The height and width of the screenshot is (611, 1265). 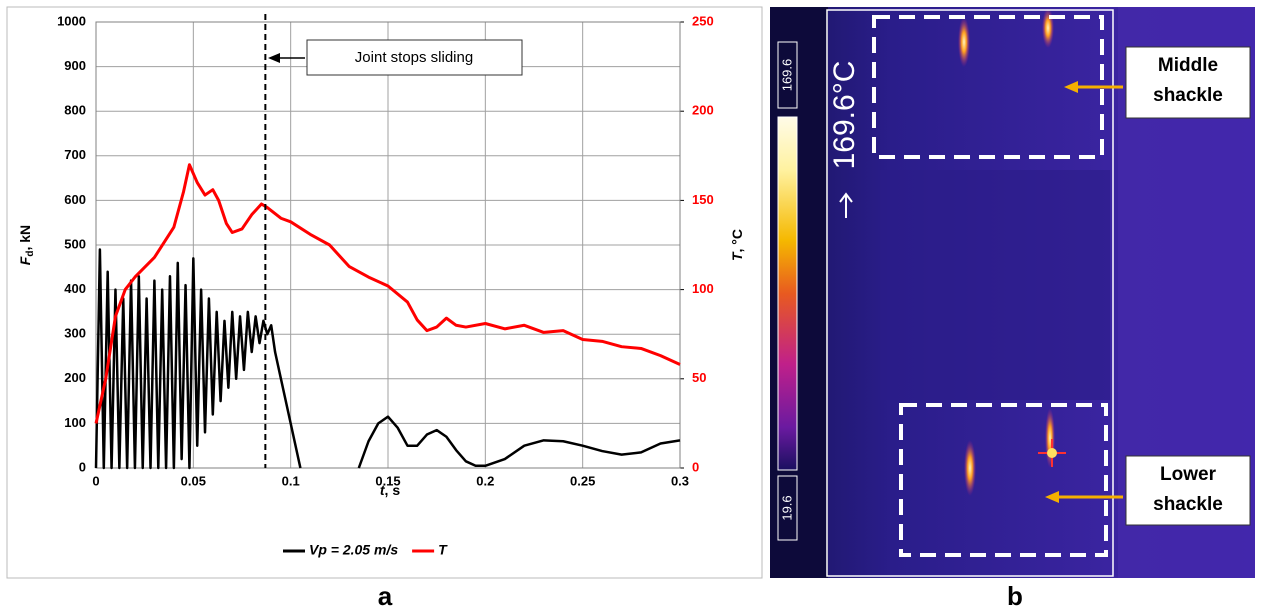 I want to click on max-readout: 169.6°C, so click(x=844, y=115).